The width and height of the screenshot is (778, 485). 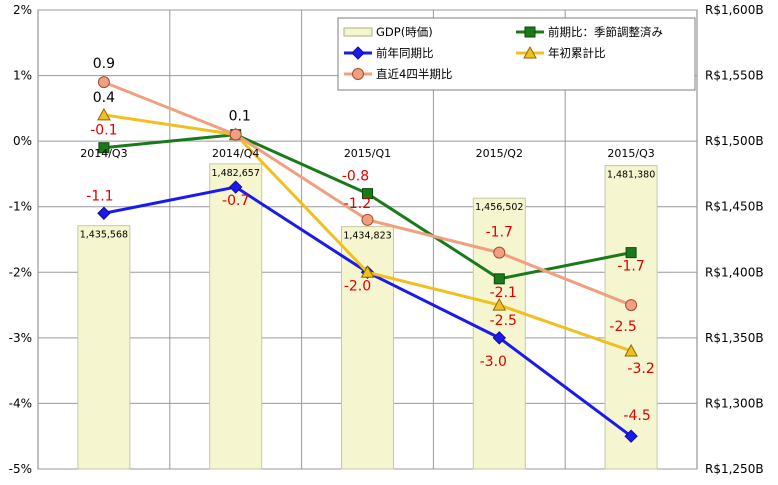 What do you see at coordinates (404, 32) in the screenshot?
I see `legend-label: GDP(時価)` at bounding box center [404, 32].